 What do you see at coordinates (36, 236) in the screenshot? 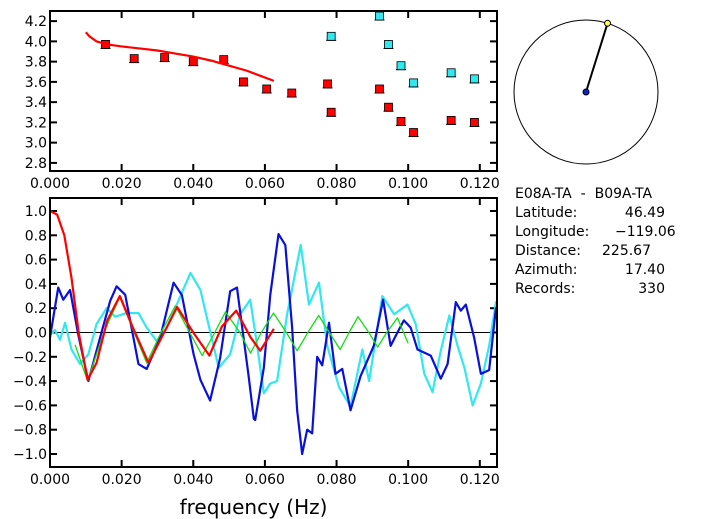
I see `y-tick-label: 0.8` at bounding box center [36, 236].